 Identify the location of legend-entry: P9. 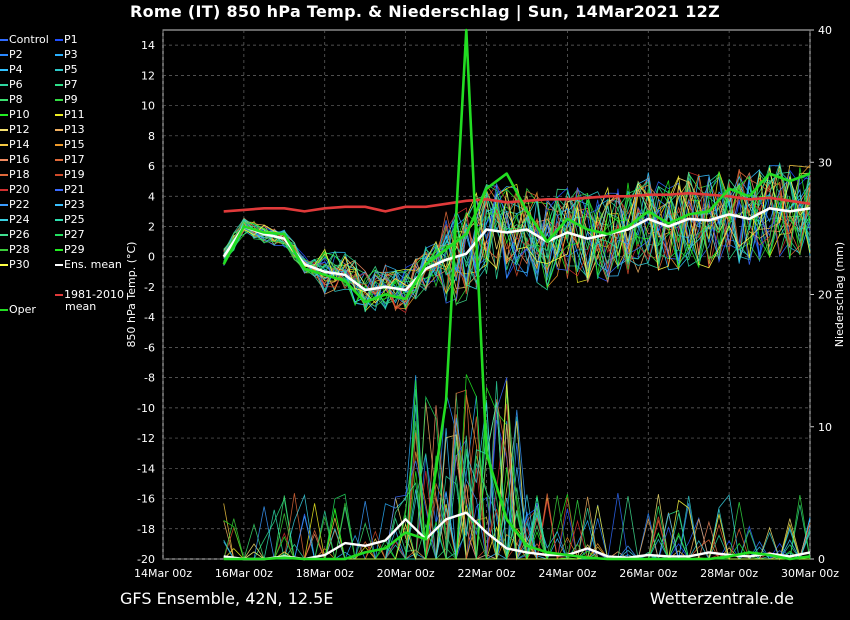
(66, 100).